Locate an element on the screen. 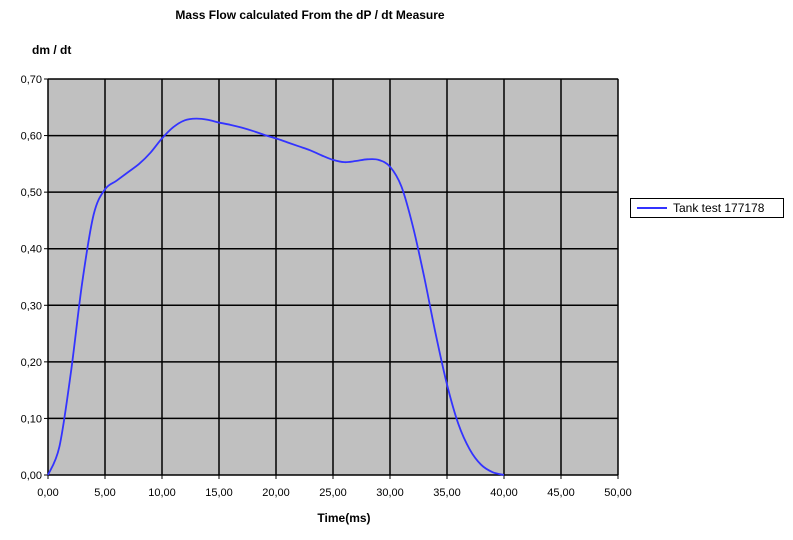 This screenshot has width=793, height=540. x-tick-label: 50,00 is located at coordinates (618, 493).